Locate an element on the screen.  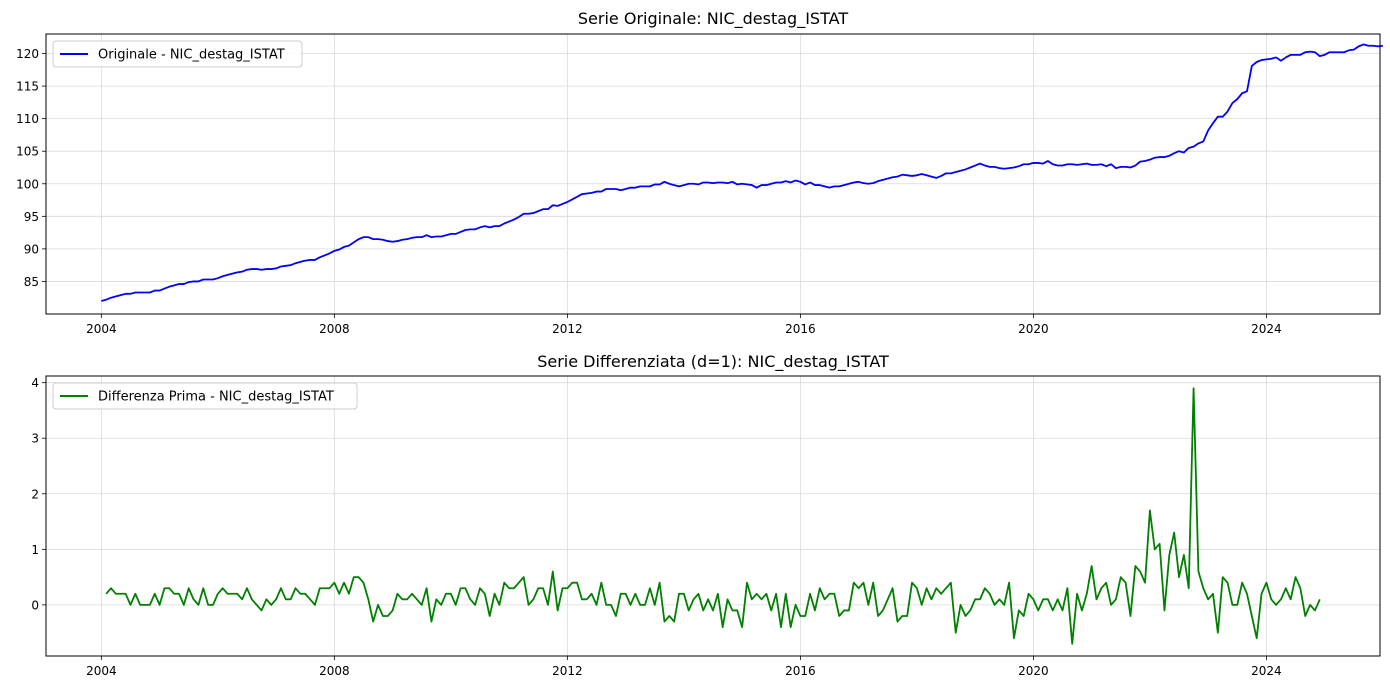
legend: Originale - NIC_destag_ISTAT is located at coordinates (177, 54).